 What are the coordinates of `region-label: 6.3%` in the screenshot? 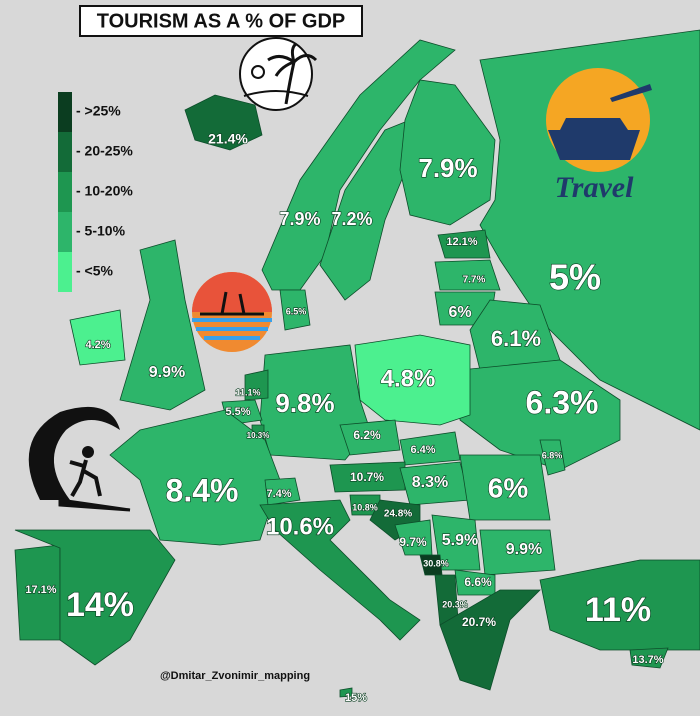 It's located at (562, 402).